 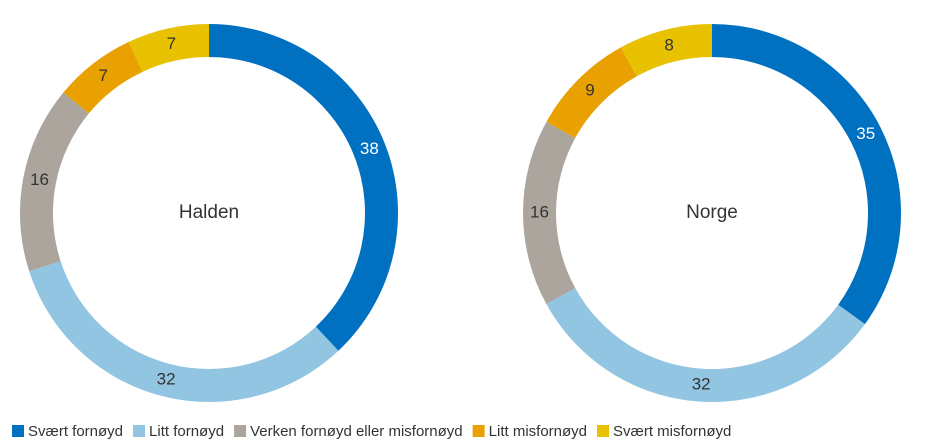 I want to click on legend-label: Svært fornøyd, so click(x=75, y=431).